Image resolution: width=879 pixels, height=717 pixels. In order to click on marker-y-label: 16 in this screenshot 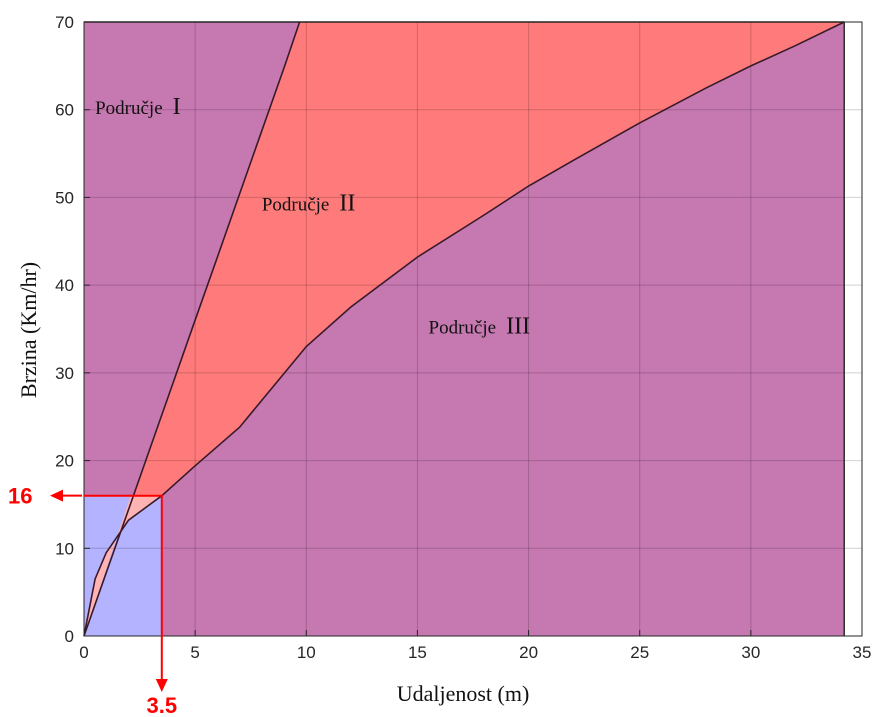, I will do `click(20, 496)`.